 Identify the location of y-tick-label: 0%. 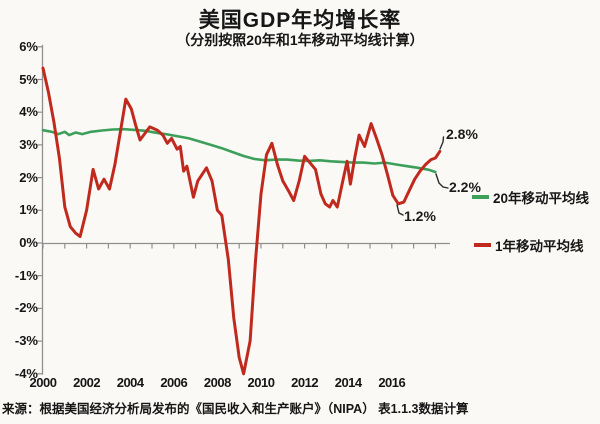
(28, 242).